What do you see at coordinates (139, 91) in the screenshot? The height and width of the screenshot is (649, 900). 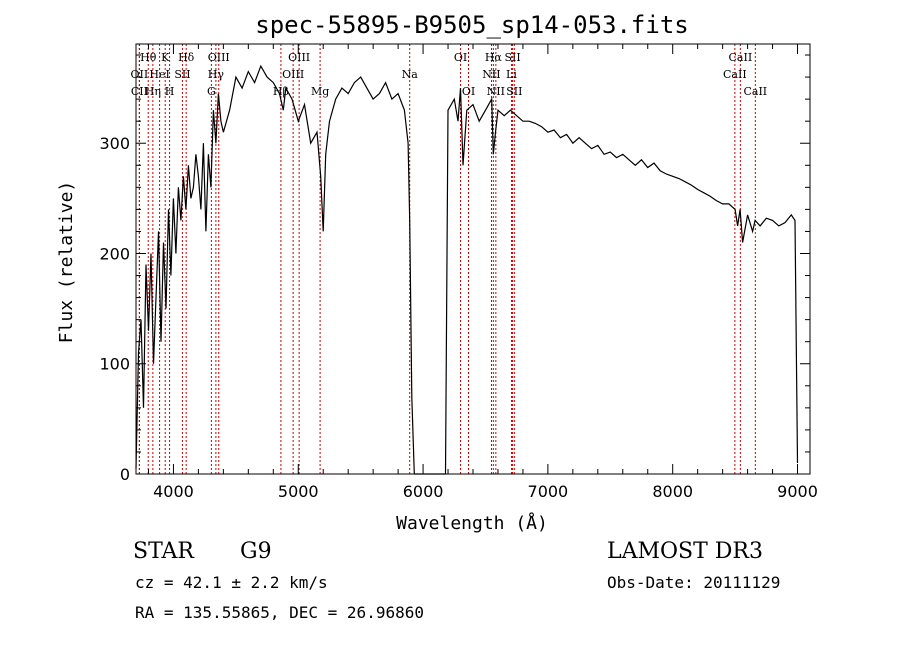 I see `spectral-line-label: CII` at bounding box center [139, 91].